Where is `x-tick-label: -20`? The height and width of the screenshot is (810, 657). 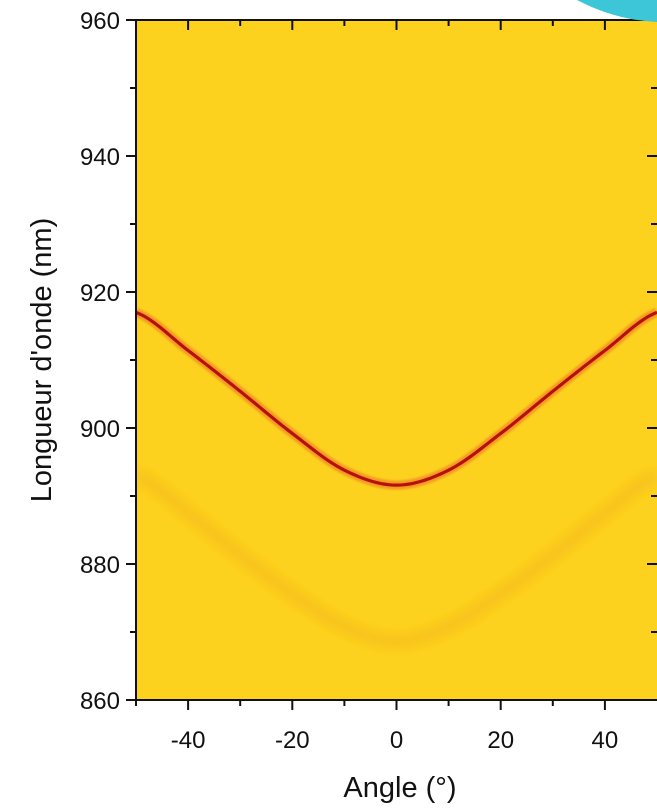
x-tick-label: -20 is located at coordinates (292, 740).